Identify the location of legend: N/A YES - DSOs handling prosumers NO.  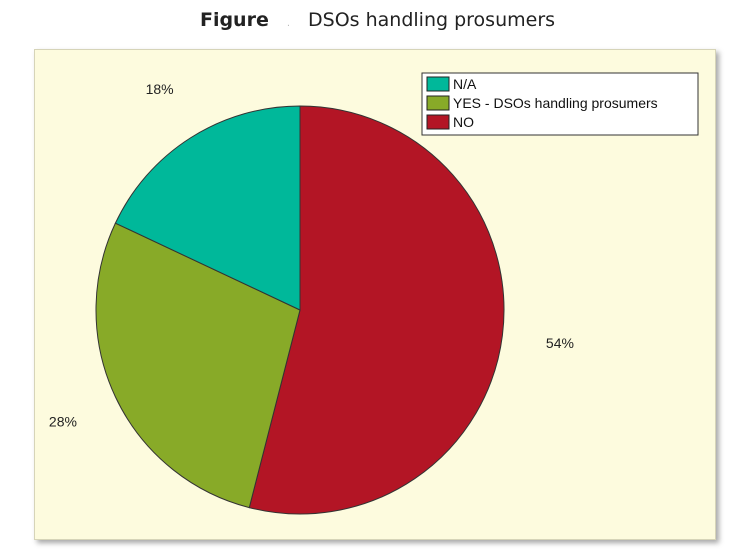
(560, 104).